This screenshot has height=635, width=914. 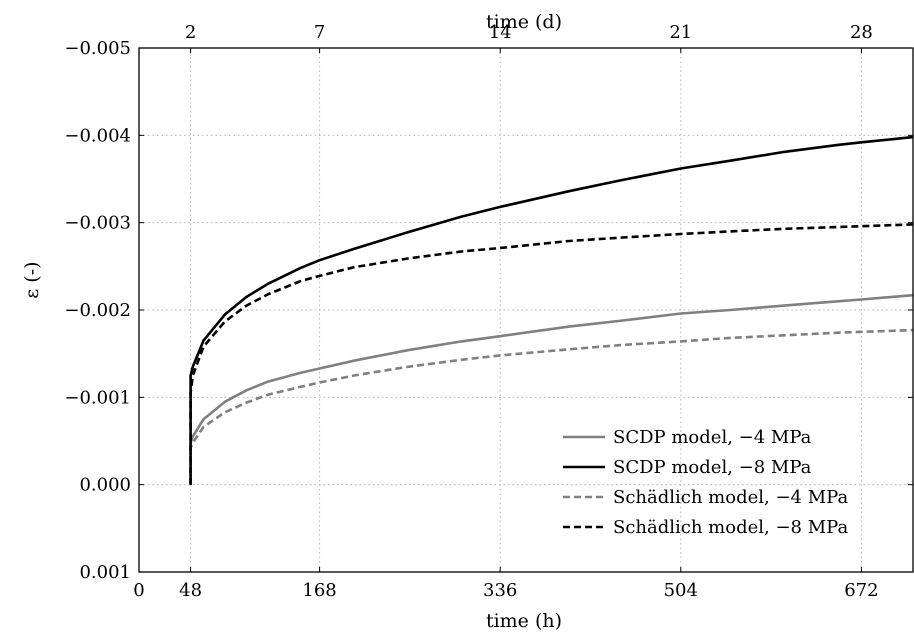 I want to click on x-axis-top-title: time (d), so click(x=524, y=22).